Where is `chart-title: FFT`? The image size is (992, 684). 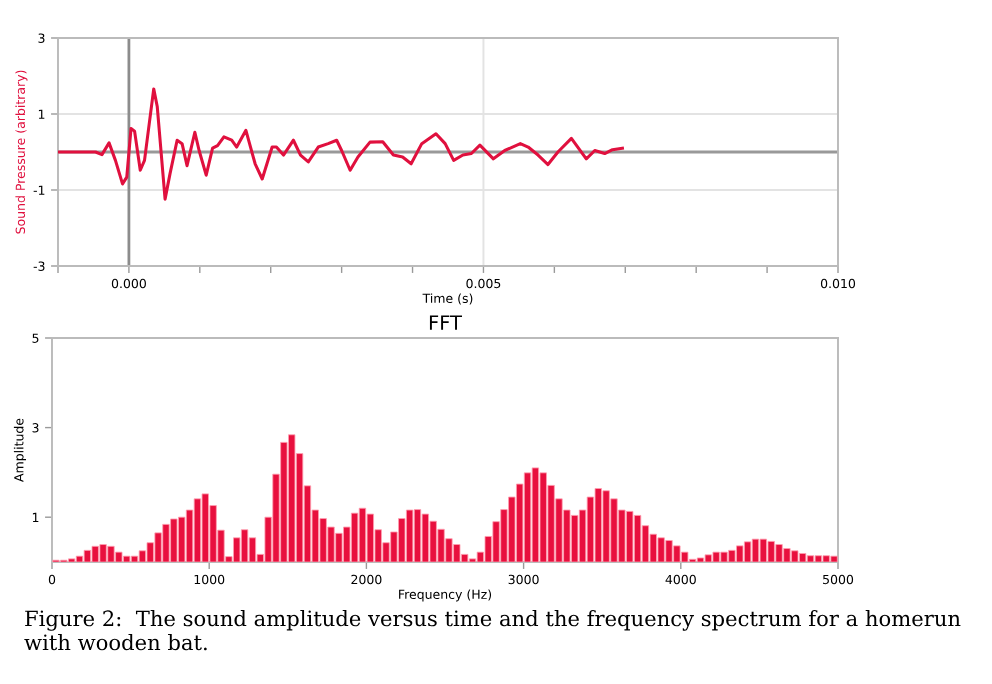 chart-title: FFT is located at coordinates (446, 322).